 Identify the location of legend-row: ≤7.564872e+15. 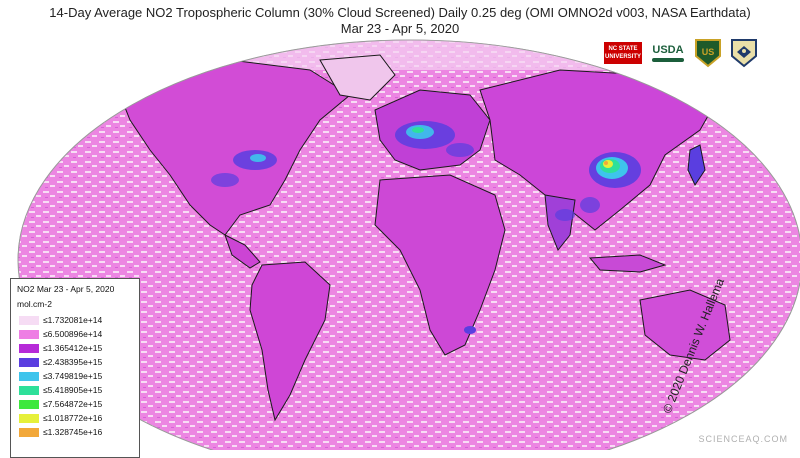
(75, 404).